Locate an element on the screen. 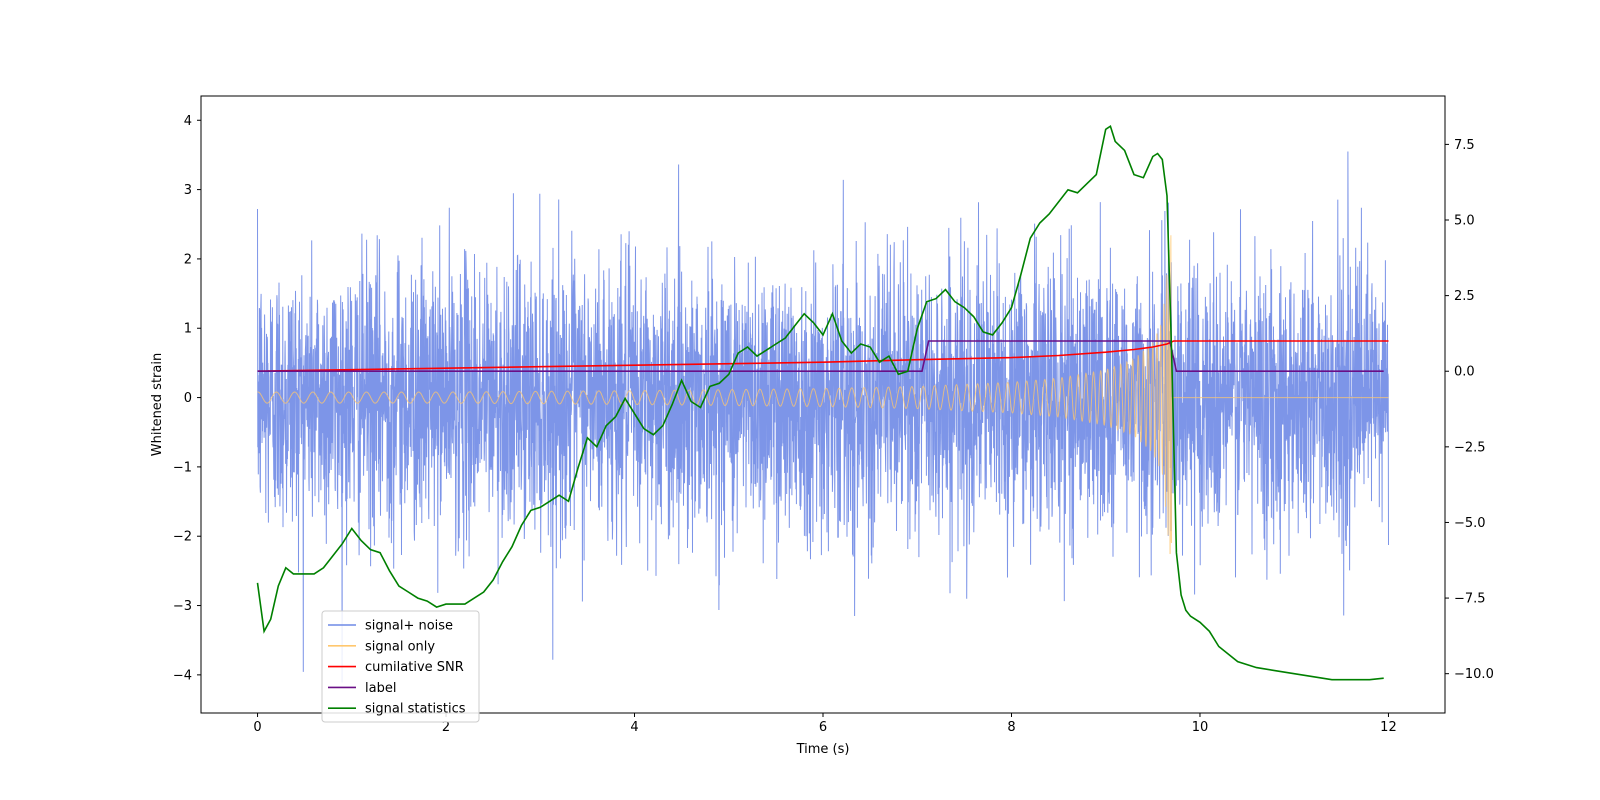 Image resolution: width=1600 pixels, height=800 pixels. y-left-tick-label: 1 is located at coordinates (188, 329).